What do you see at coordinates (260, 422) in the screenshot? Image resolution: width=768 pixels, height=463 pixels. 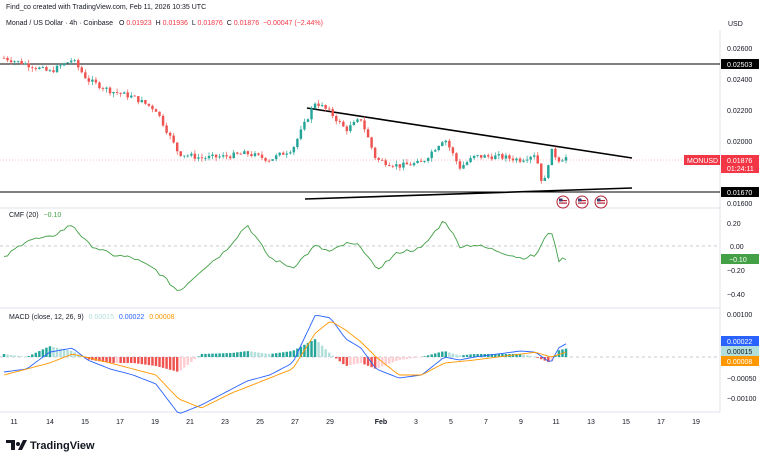 I see `time-axis-tick: 25` at bounding box center [260, 422].